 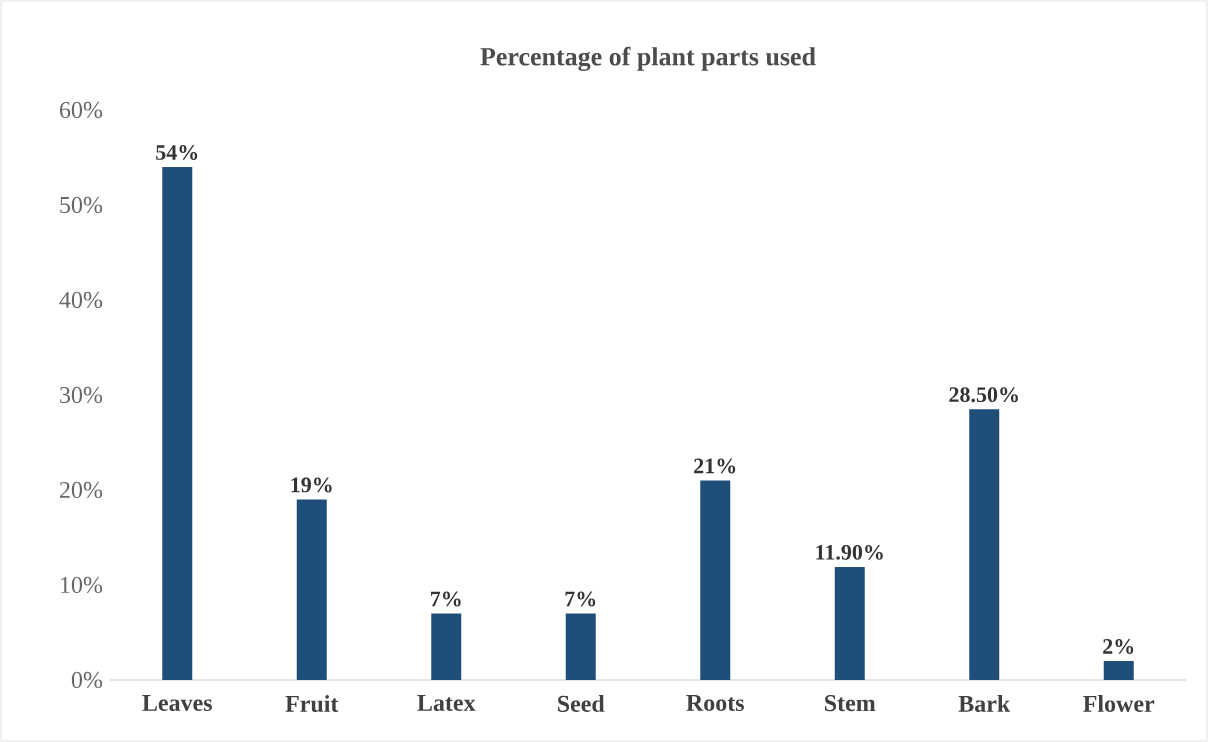 What do you see at coordinates (177, 152) in the screenshot?
I see `data-label: 54%` at bounding box center [177, 152].